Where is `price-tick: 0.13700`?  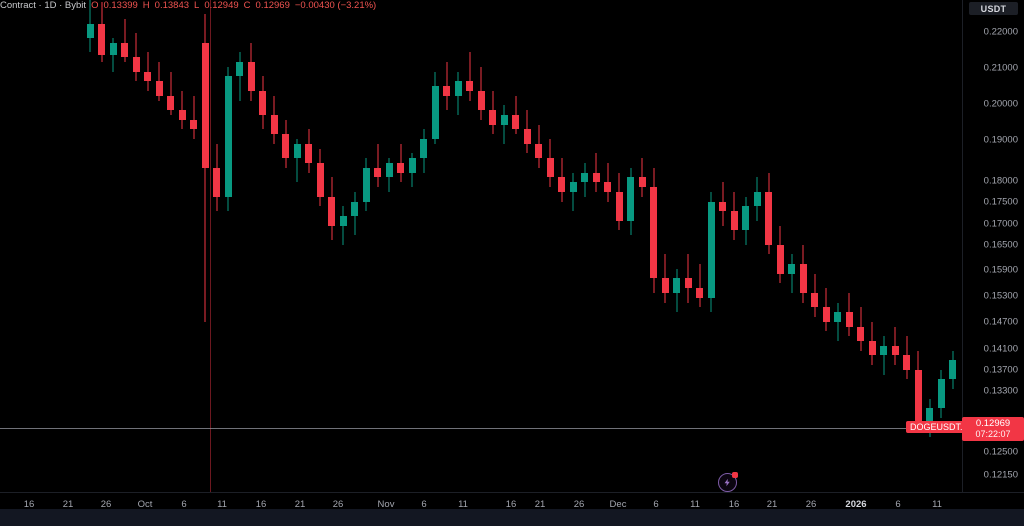
price-tick: 0.13700 is located at coordinates (1000, 370).